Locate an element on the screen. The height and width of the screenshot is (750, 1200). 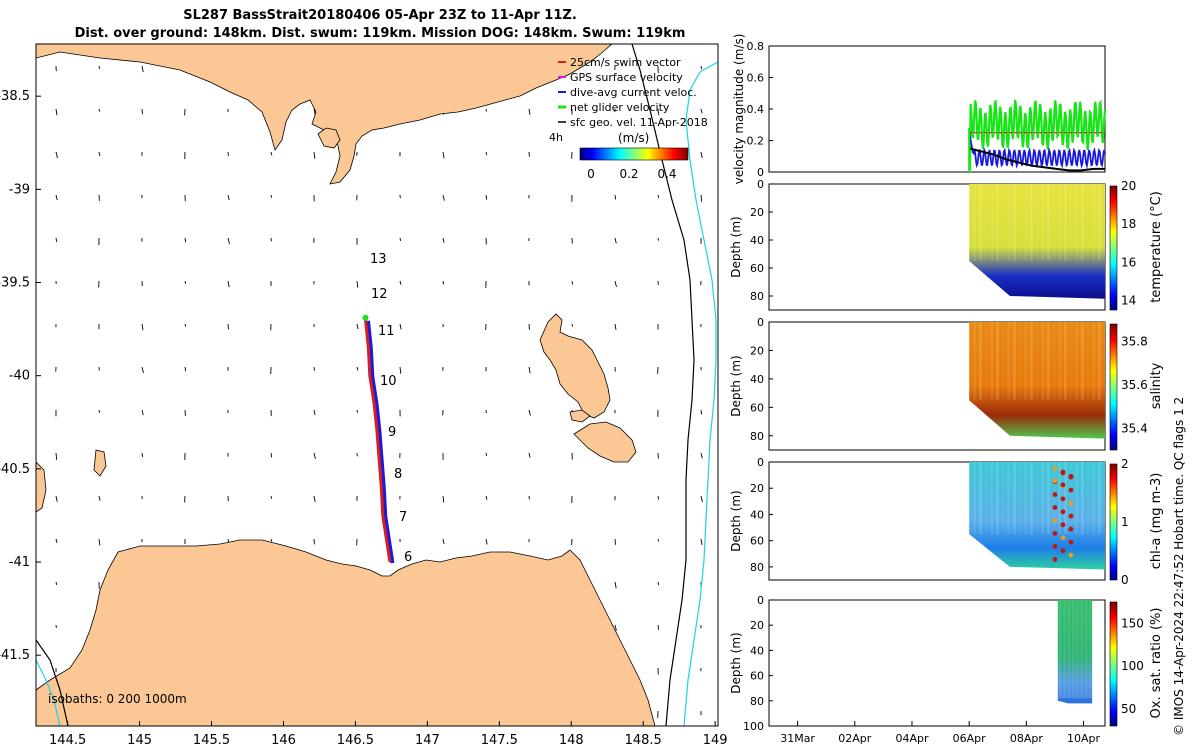
y-tick-label: 40 is located at coordinates (757, 240).